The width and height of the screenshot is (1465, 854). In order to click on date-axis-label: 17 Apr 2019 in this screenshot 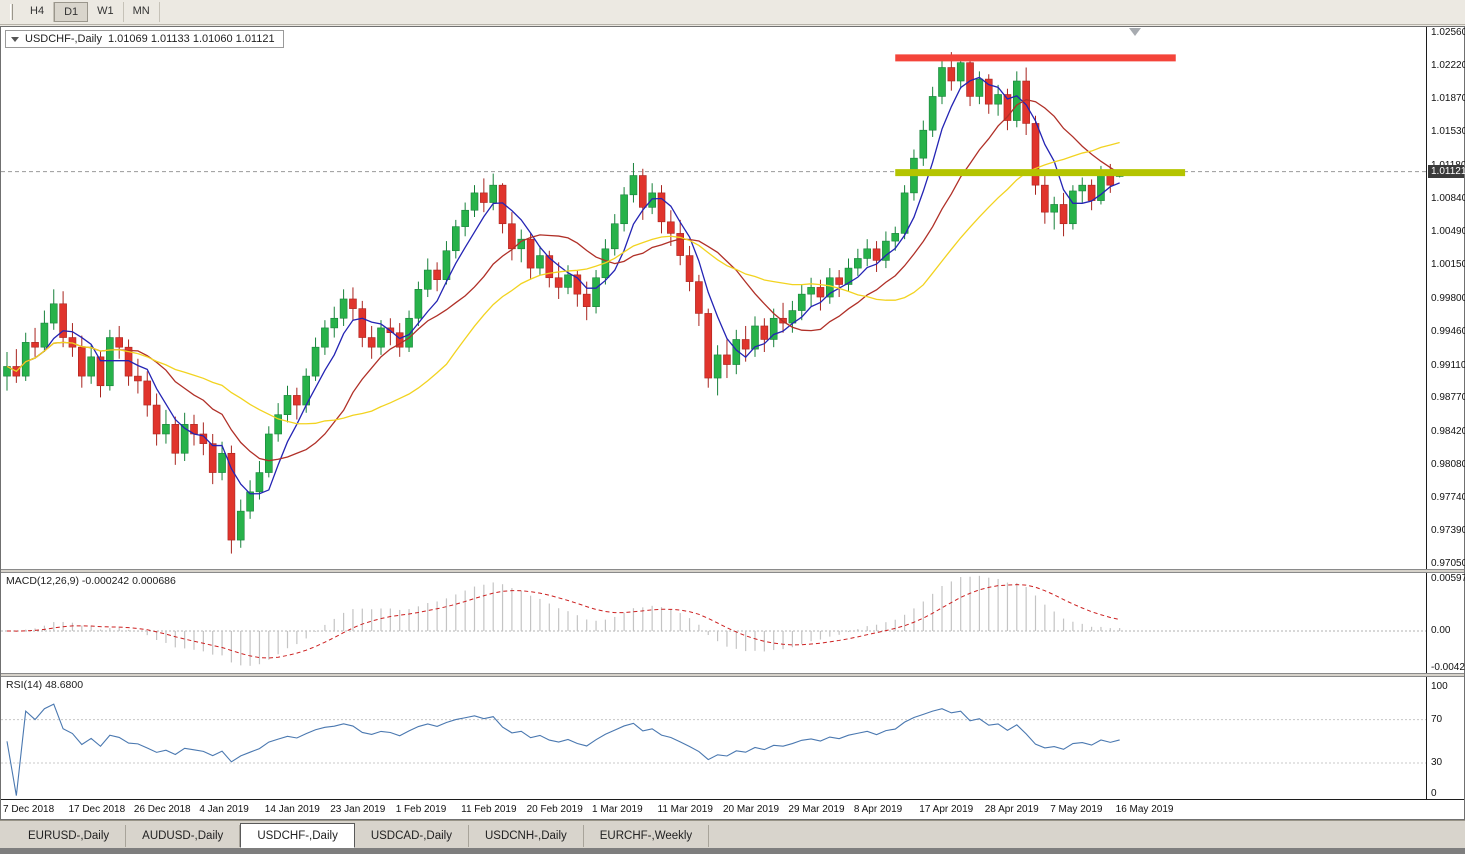, I will do `click(946, 809)`.